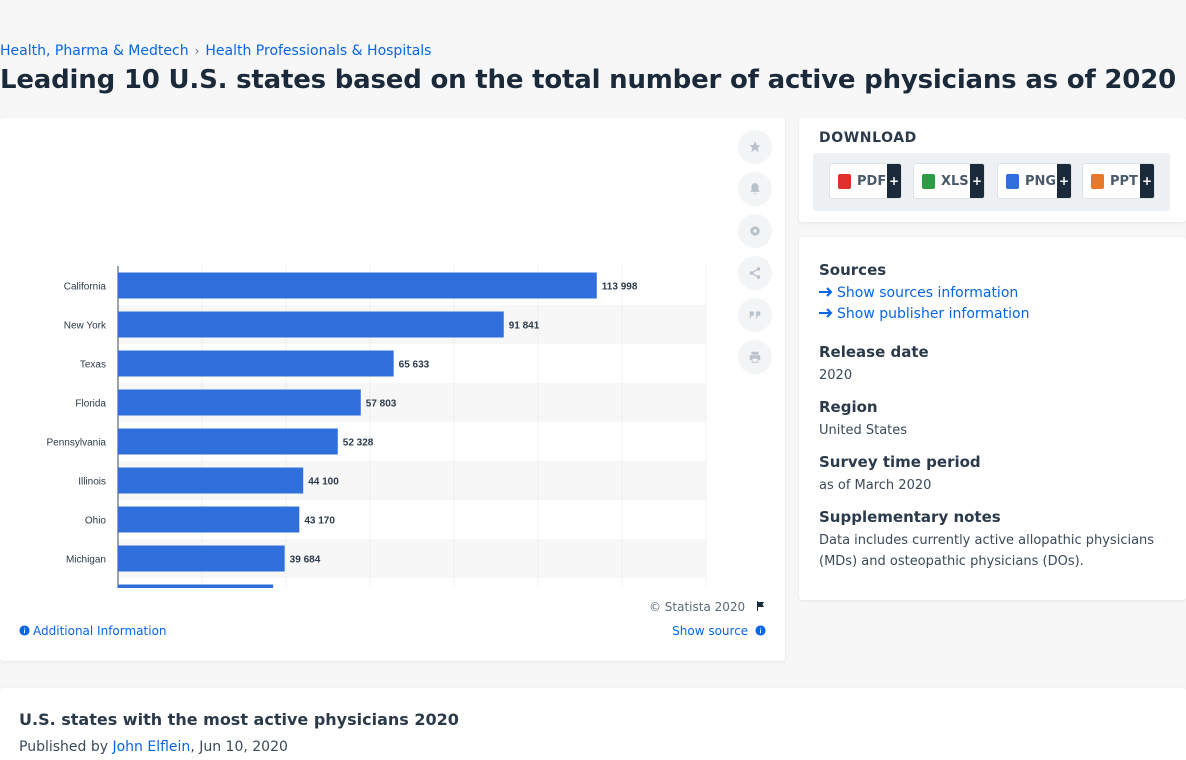 The height and width of the screenshot is (760, 1186). Describe the element at coordinates (989, 419) in the screenshot. I see `region-section: Region United States` at that location.